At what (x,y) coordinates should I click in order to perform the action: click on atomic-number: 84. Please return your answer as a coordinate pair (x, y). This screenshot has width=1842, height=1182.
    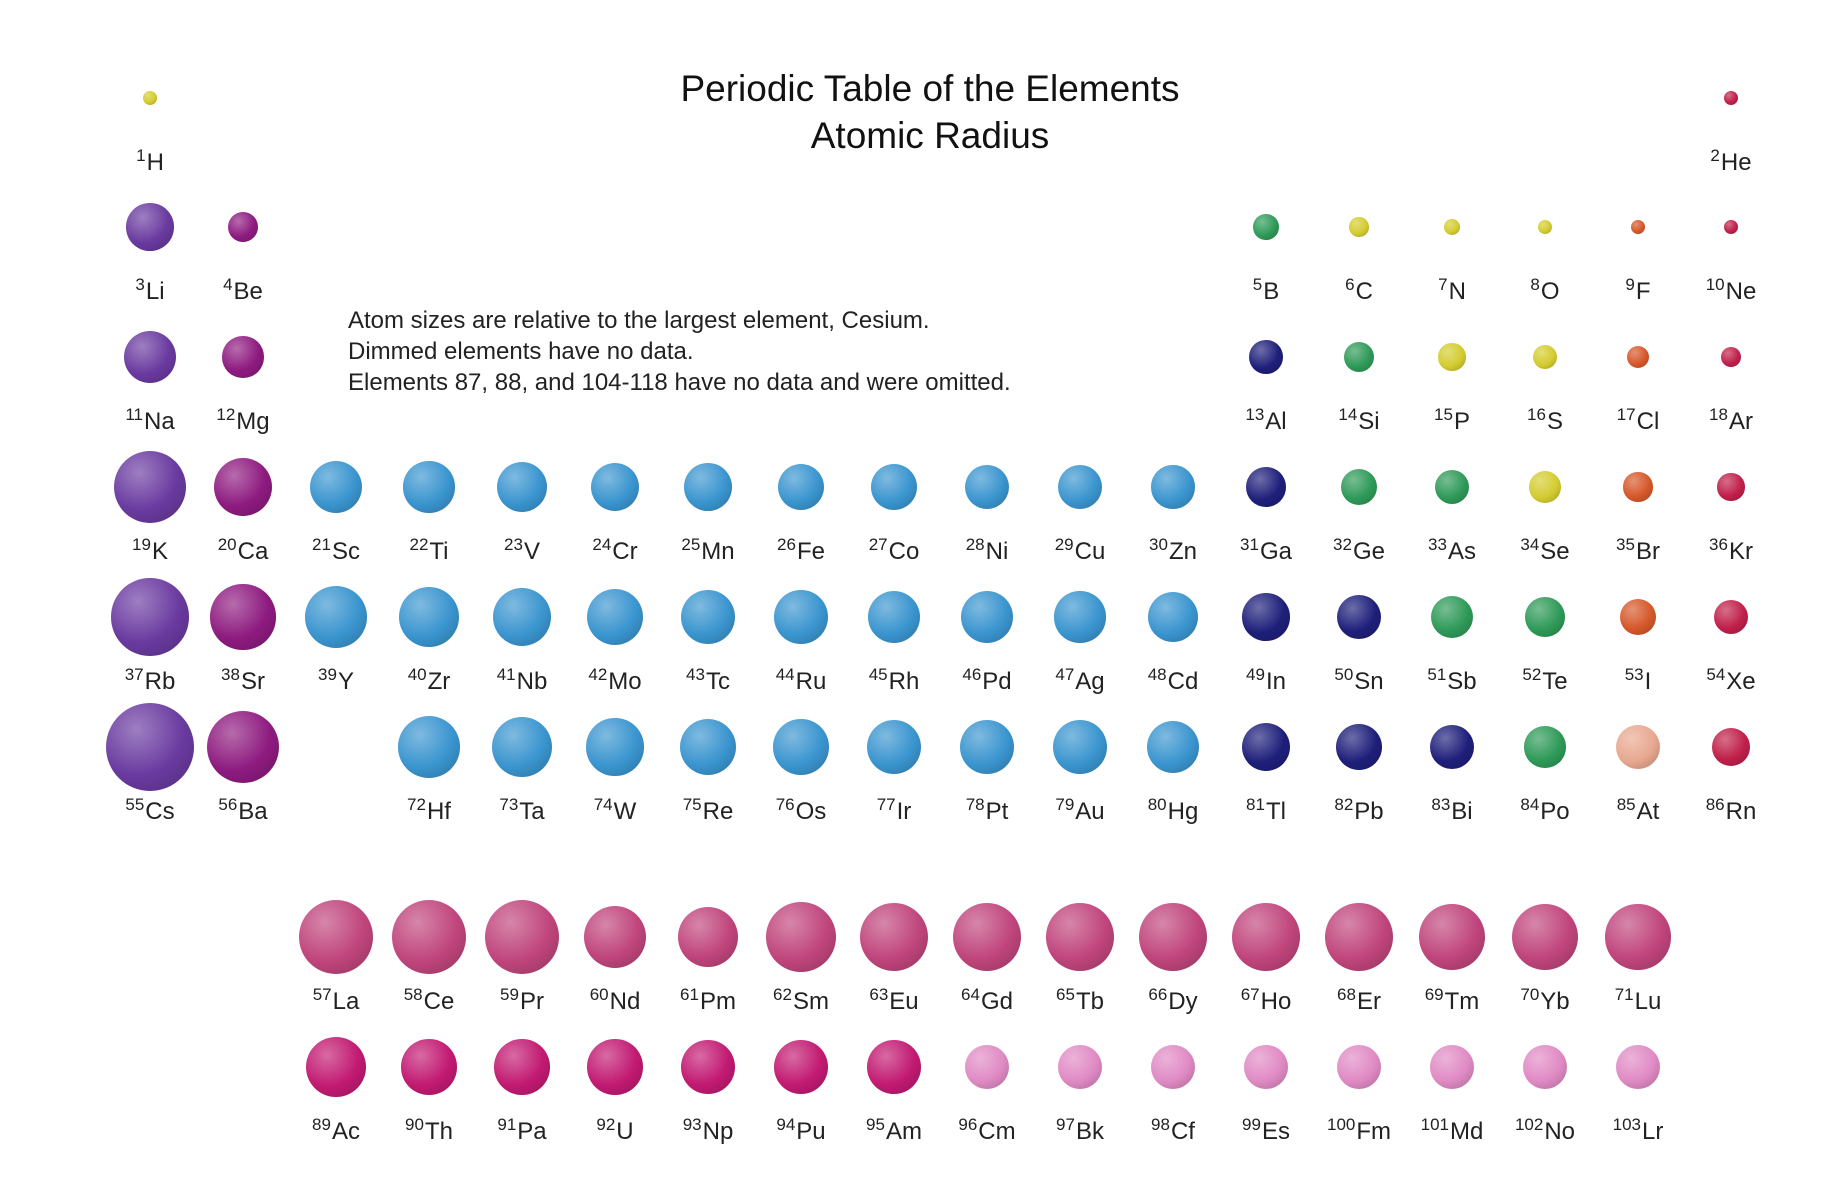
    Looking at the image, I should click on (1530, 804).